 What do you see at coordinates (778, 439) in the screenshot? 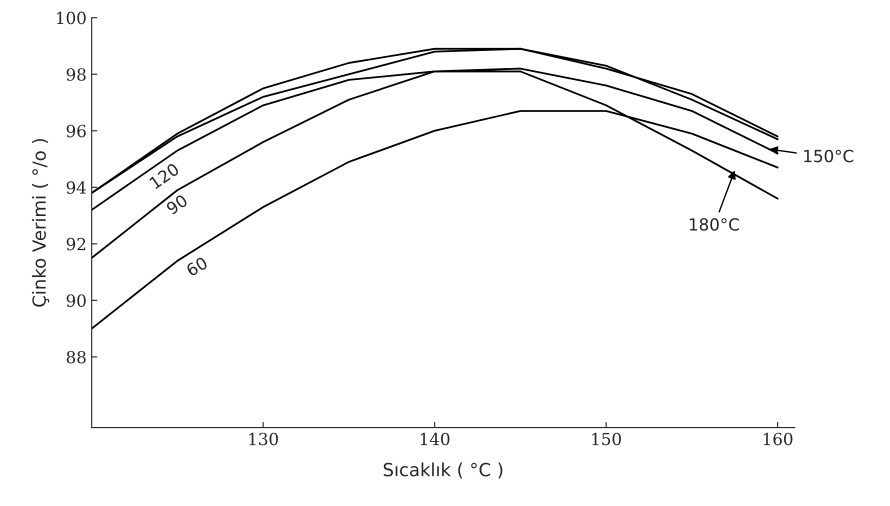
I see `x-tick-label: 160` at bounding box center [778, 439].